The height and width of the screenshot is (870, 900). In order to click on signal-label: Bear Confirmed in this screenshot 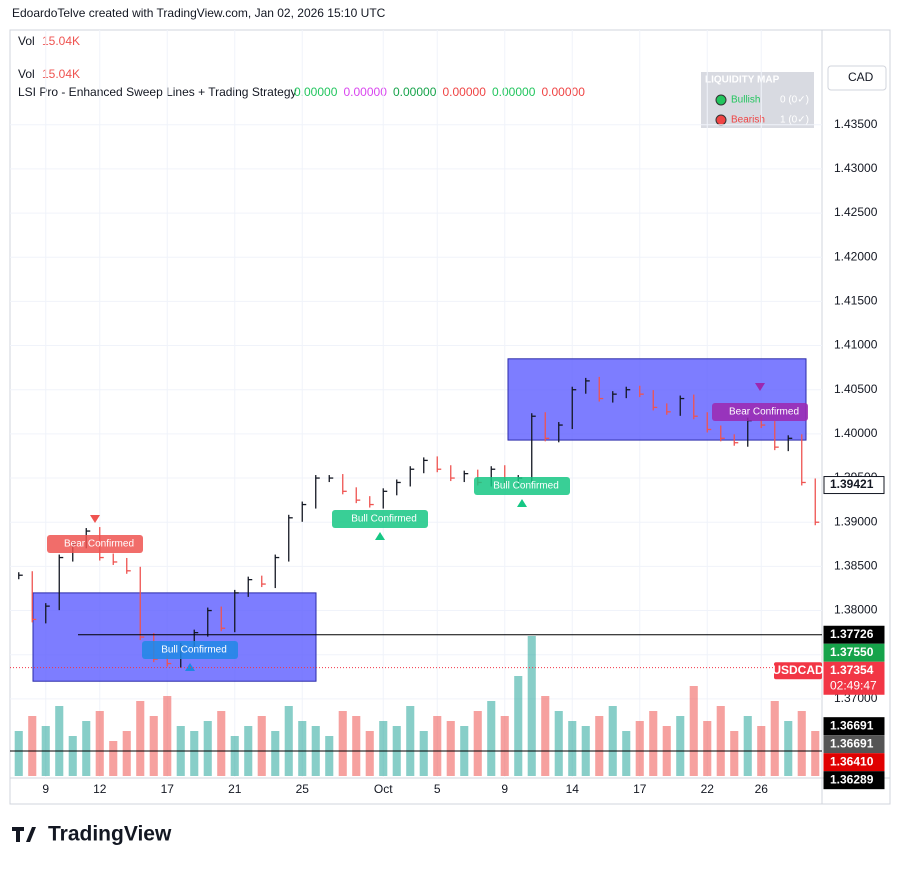, I will do `click(764, 412)`.